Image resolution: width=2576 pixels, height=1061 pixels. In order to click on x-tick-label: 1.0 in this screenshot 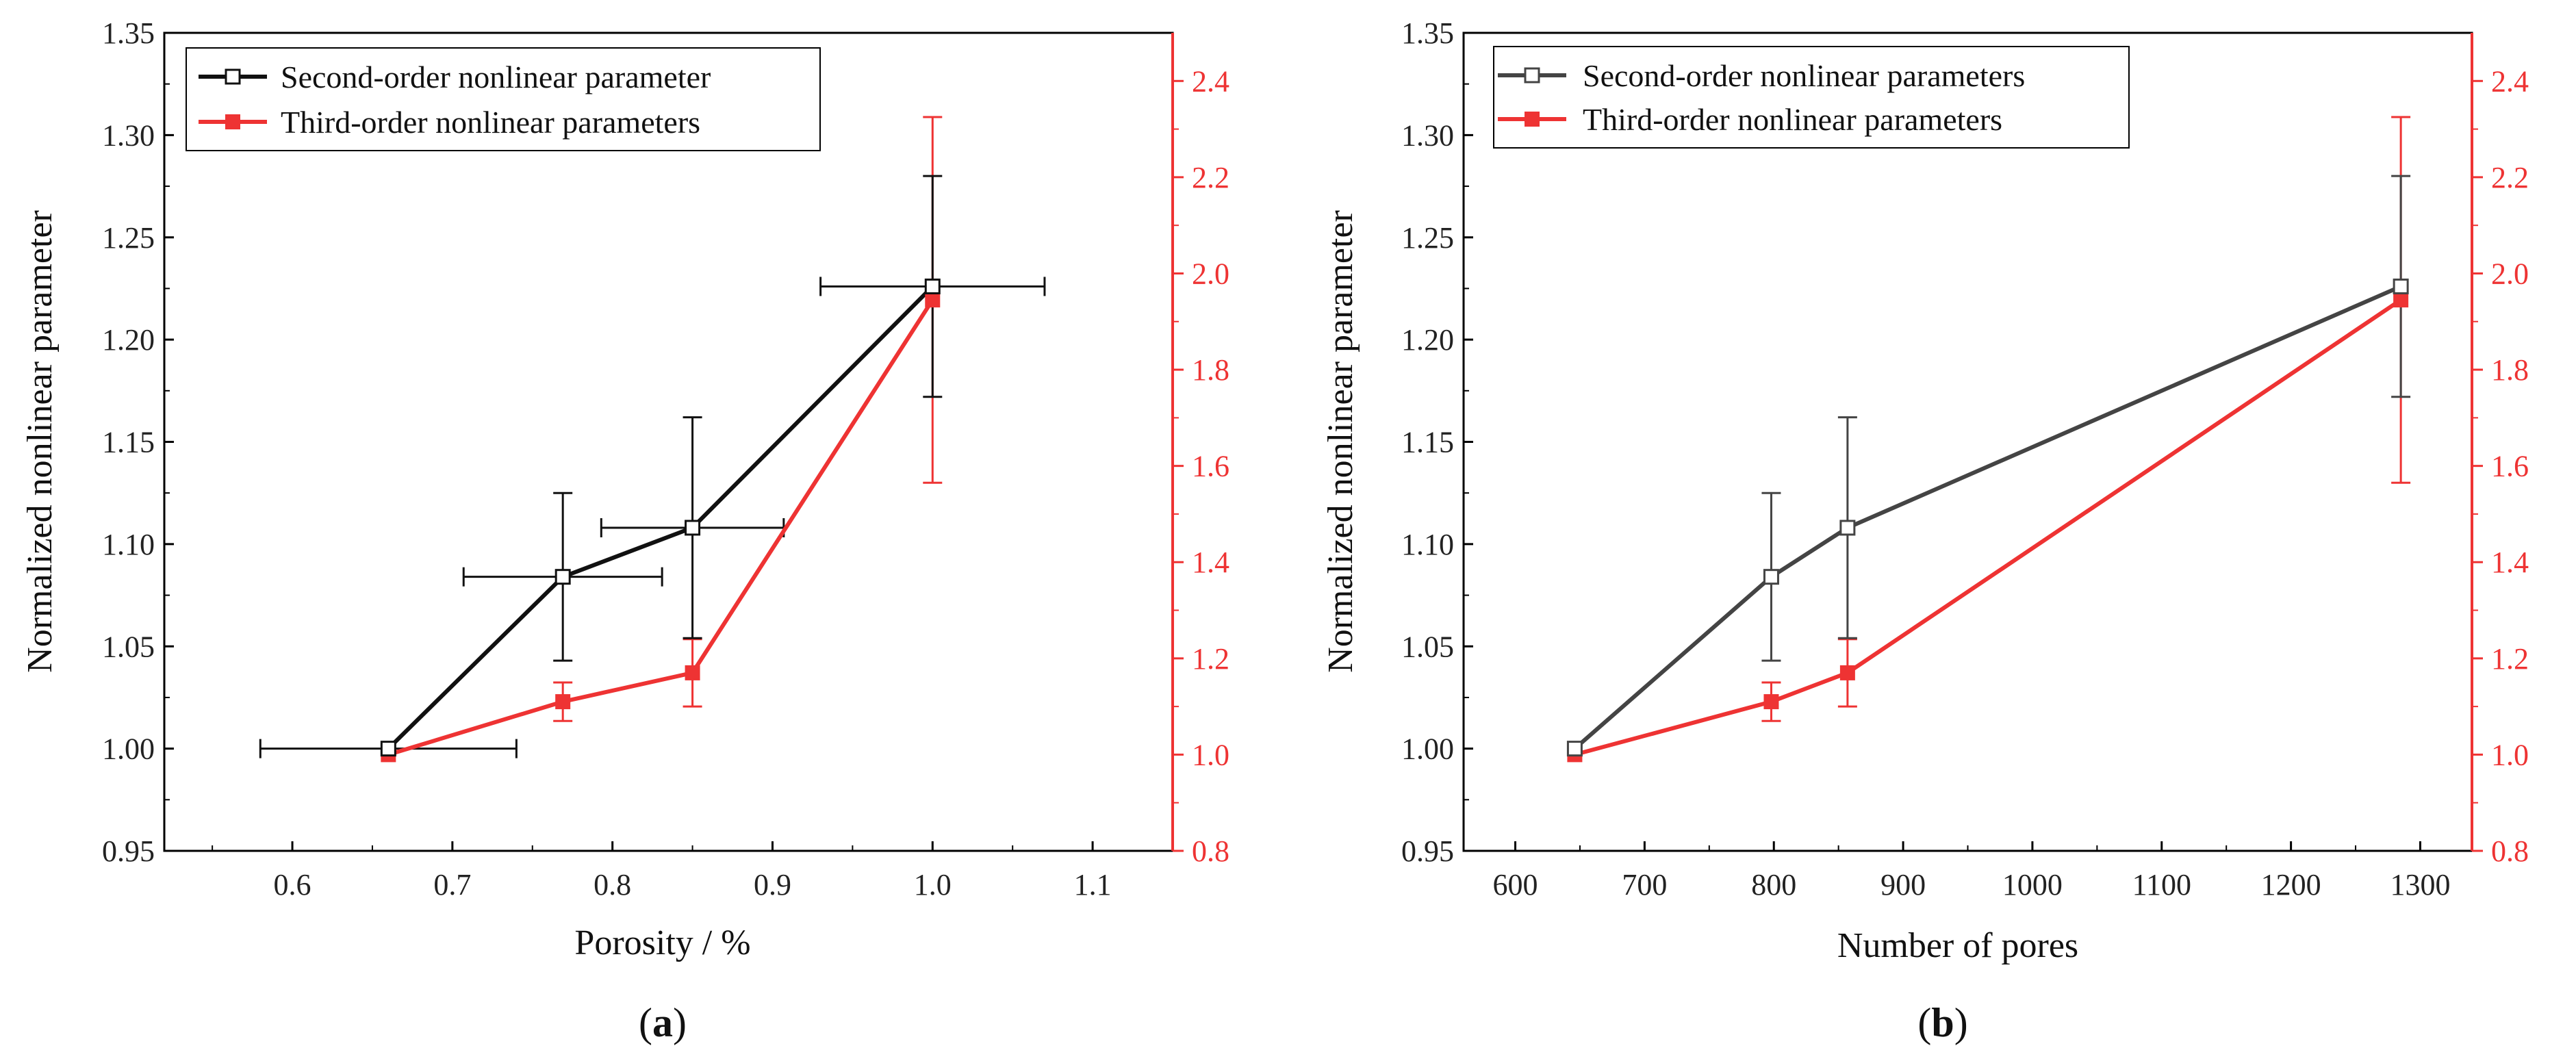, I will do `click(933, 885)`.